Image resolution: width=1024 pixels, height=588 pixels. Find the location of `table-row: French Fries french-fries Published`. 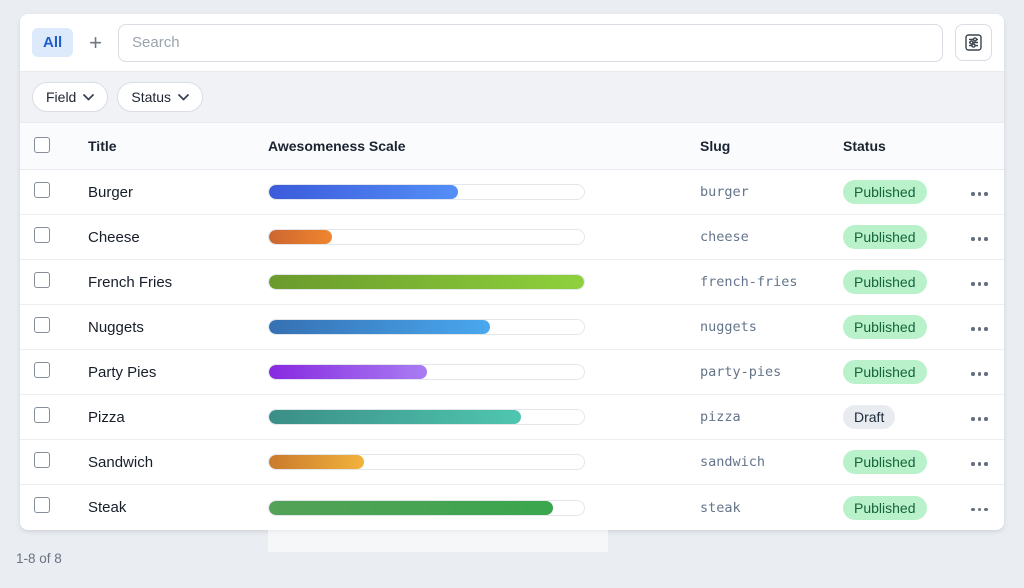

table-row: French Fries french-fries Published is located at coordinates (512, 282).